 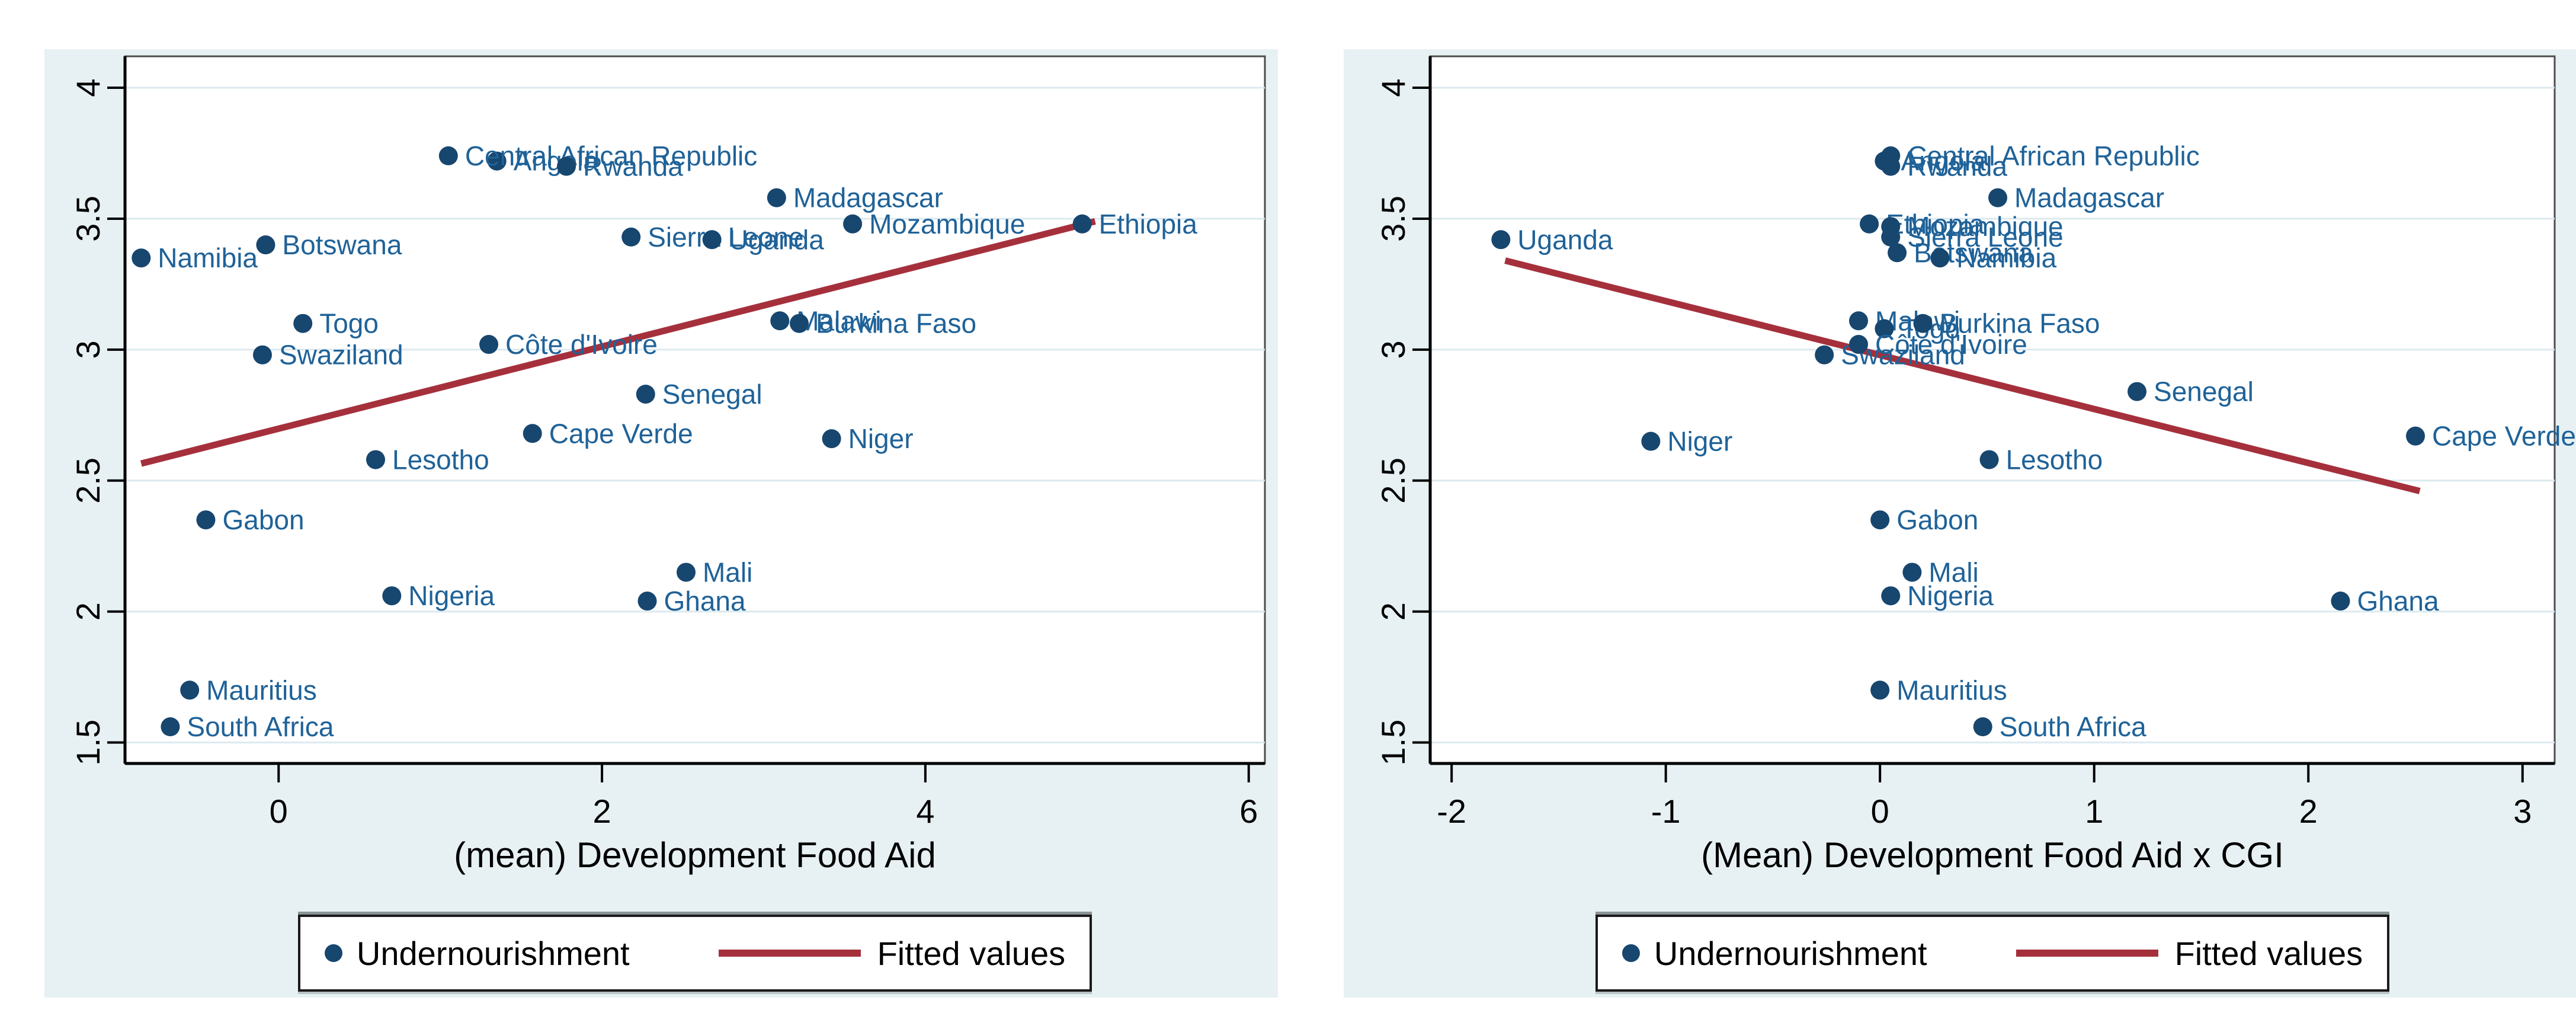 I want to click on x-tick-label: -1, so click(x=1666, y=811).